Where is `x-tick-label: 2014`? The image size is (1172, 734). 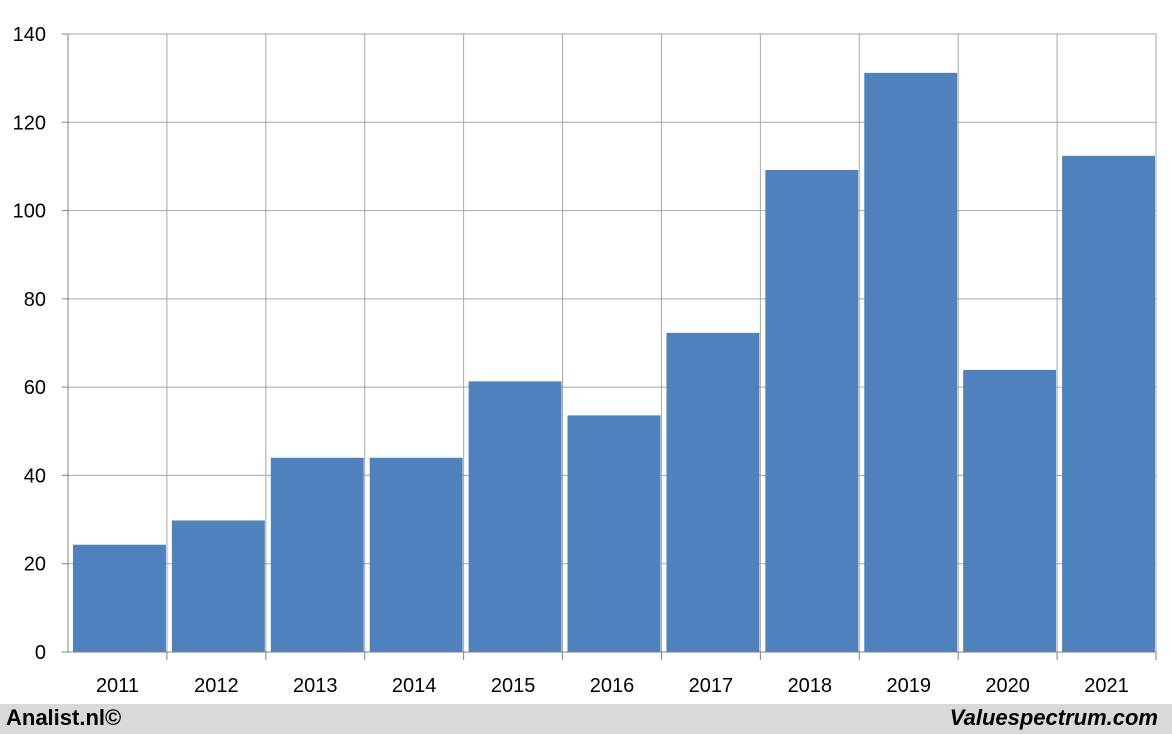 x-tick-label: 2014 is located at coordinates (414, 686).